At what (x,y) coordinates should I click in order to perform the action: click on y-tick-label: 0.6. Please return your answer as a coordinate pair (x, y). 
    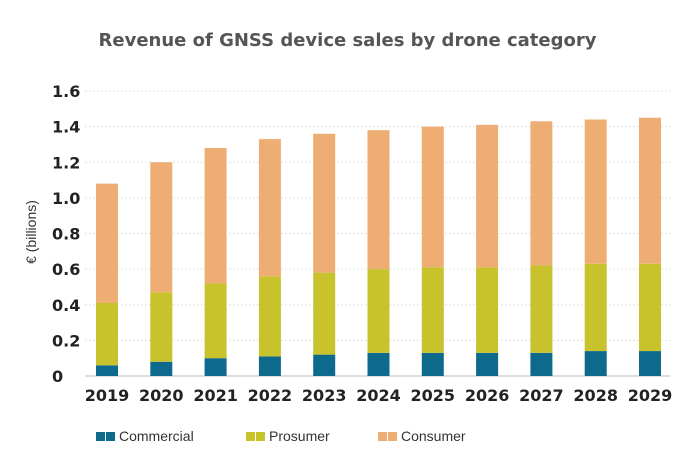
    Looking at the image, I should click on (66, 269).